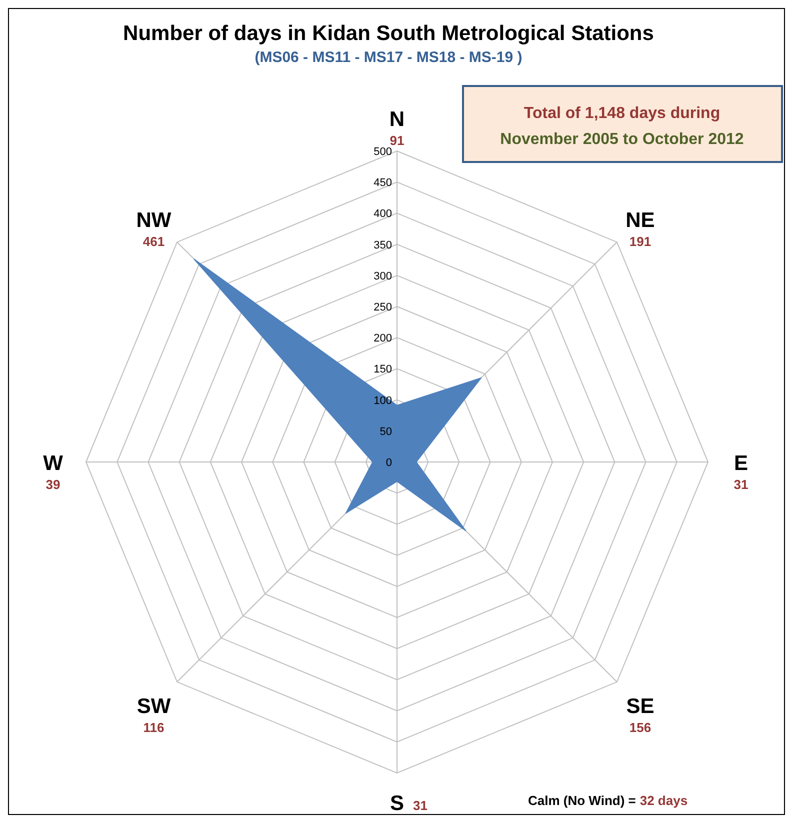  Describe the element at coordinates (388, 57) in the screenshot. I see `chart-subtitle: (MS06 - MS11 - MS17 - MS18 - MS-19 )` at that location.